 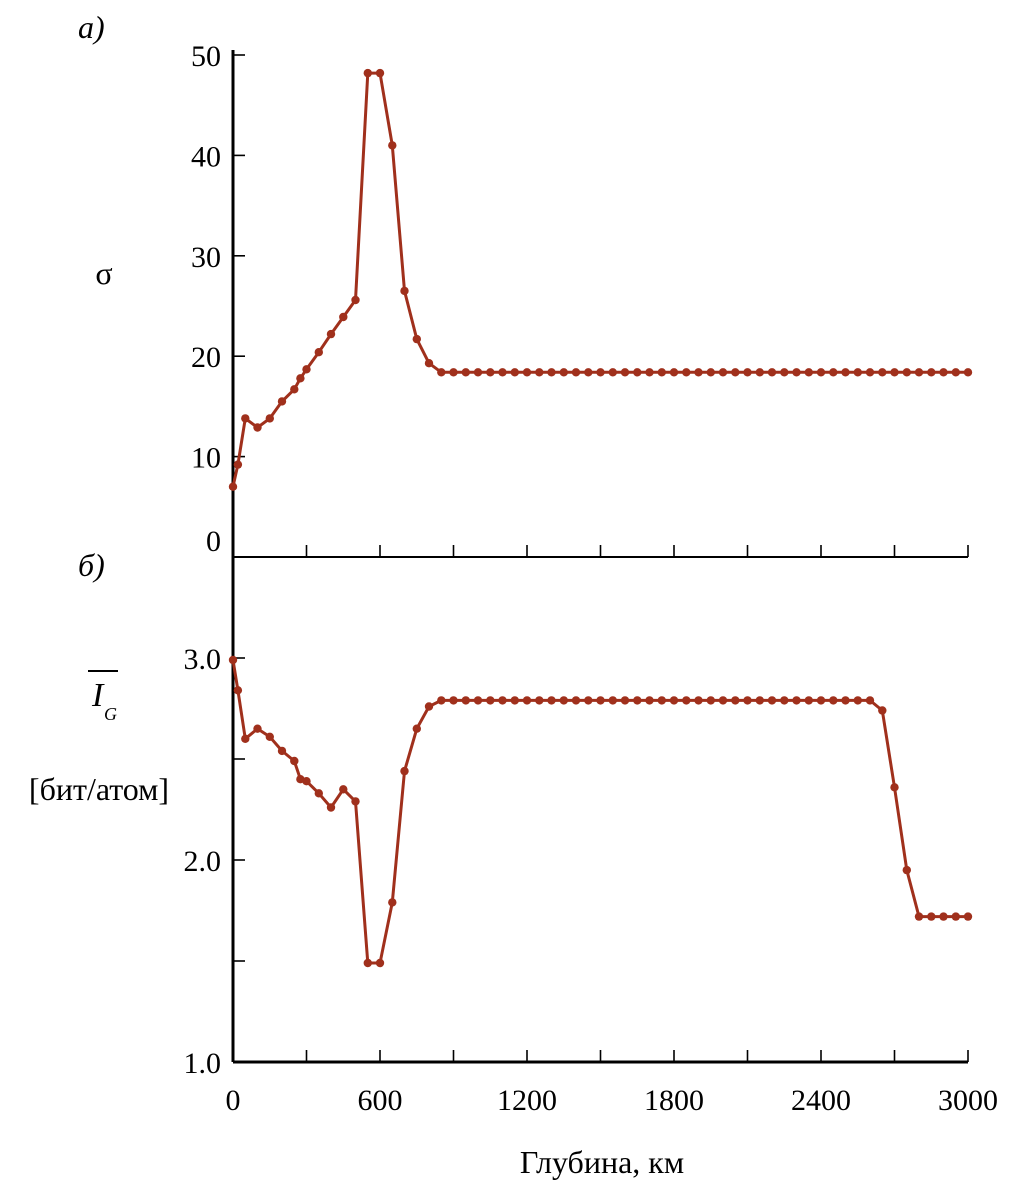 What do you see at coordinates (968, 1100) in the screenshot?
I see `x-tick-label: 3000` at bounding box center [968, 1100].